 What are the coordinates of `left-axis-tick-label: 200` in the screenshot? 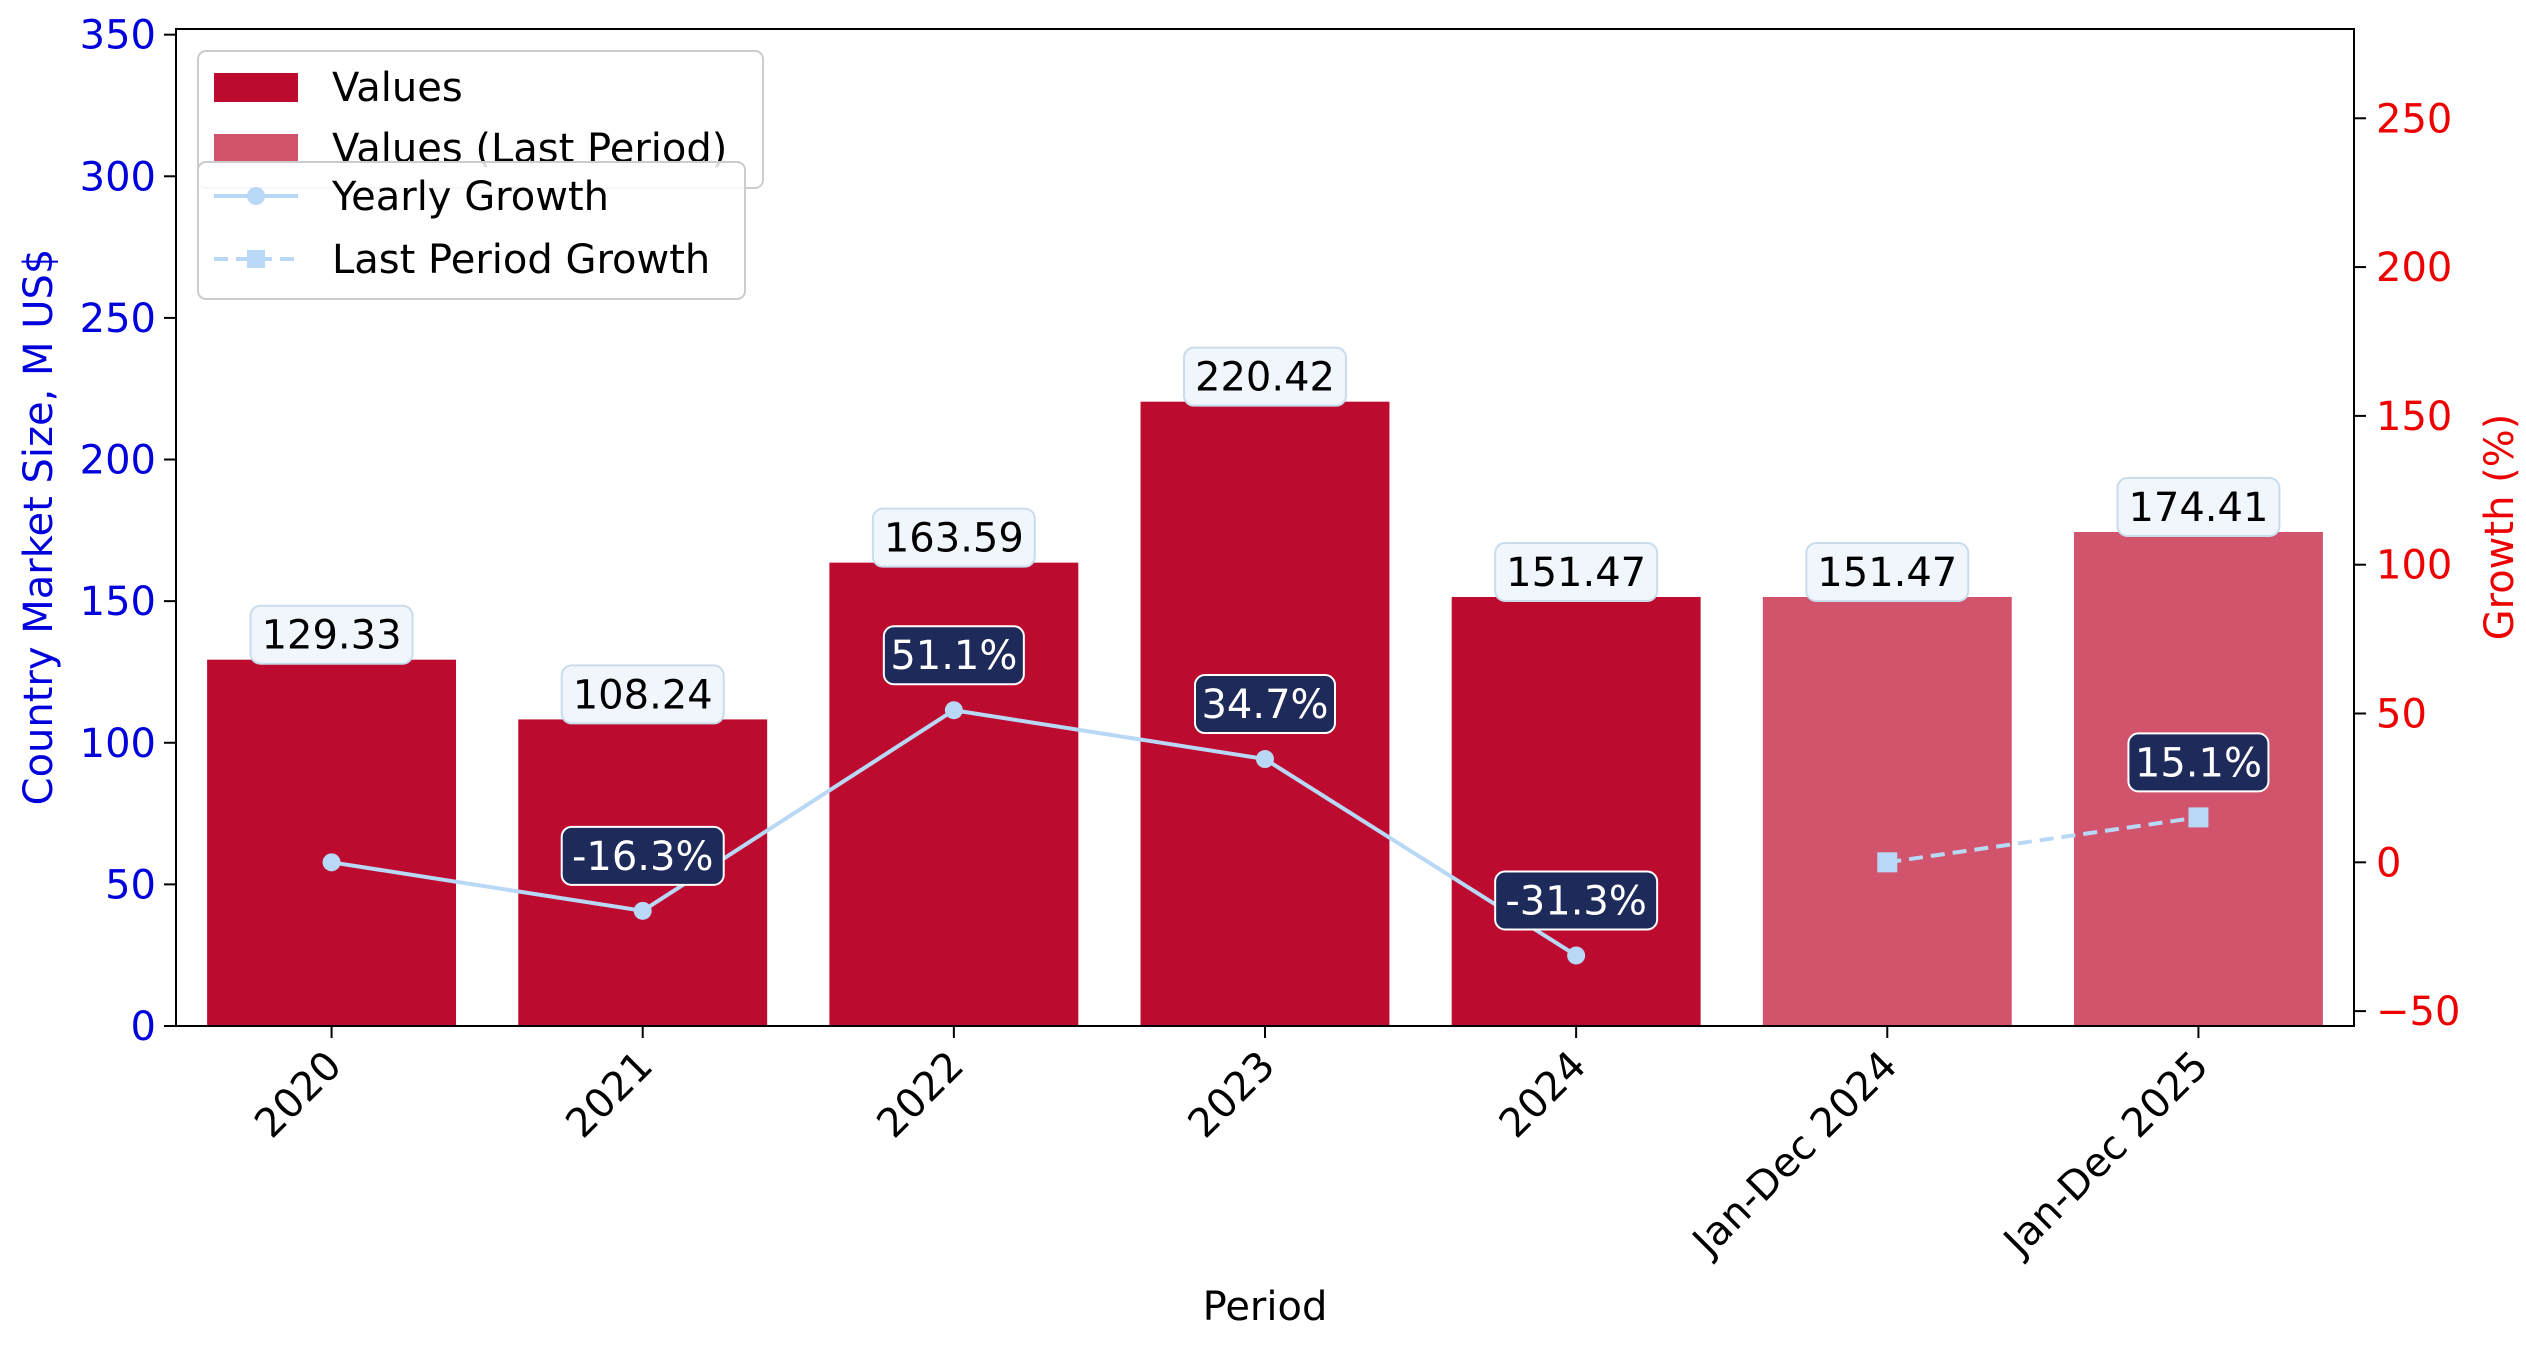 It's located at (118, 461).